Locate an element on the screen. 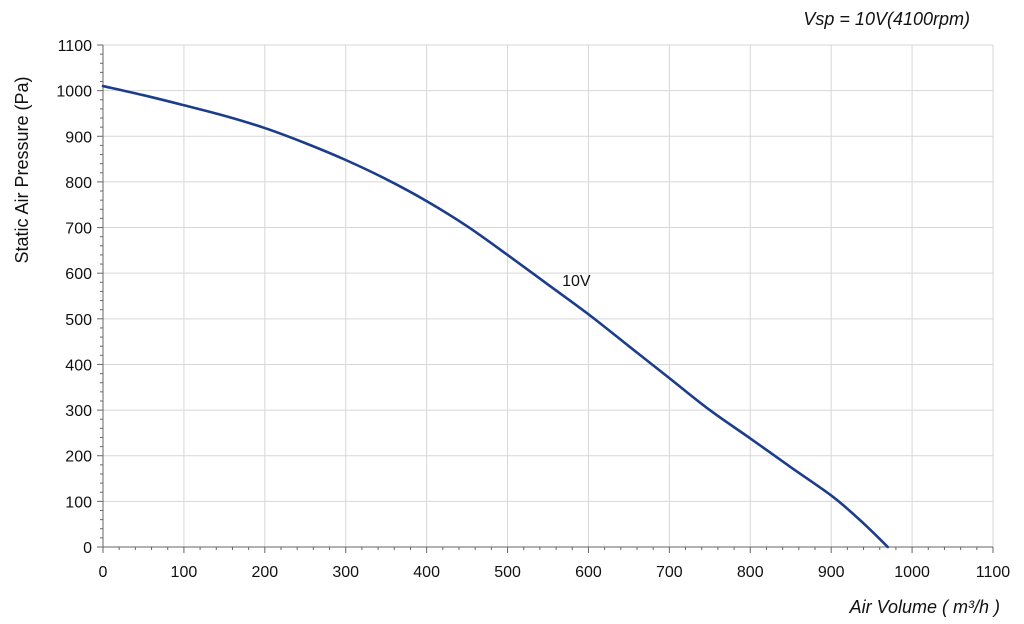 The width and height of the screenshot is (1024, 624). y-tick-label: 0 is located at coordinates (87, 548).